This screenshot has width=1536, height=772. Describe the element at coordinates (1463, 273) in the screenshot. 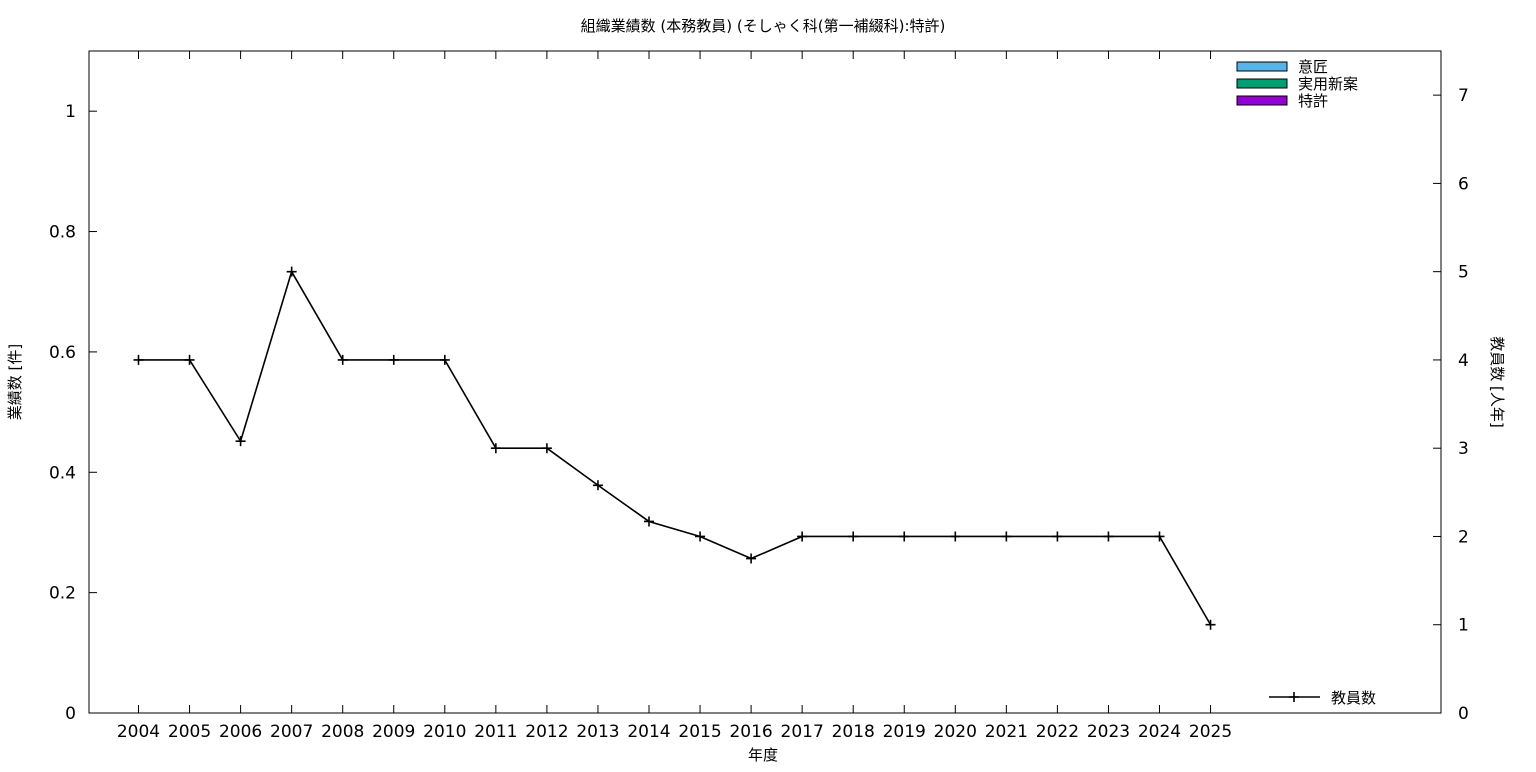

I see `y2-tick-label: 5` at that location.